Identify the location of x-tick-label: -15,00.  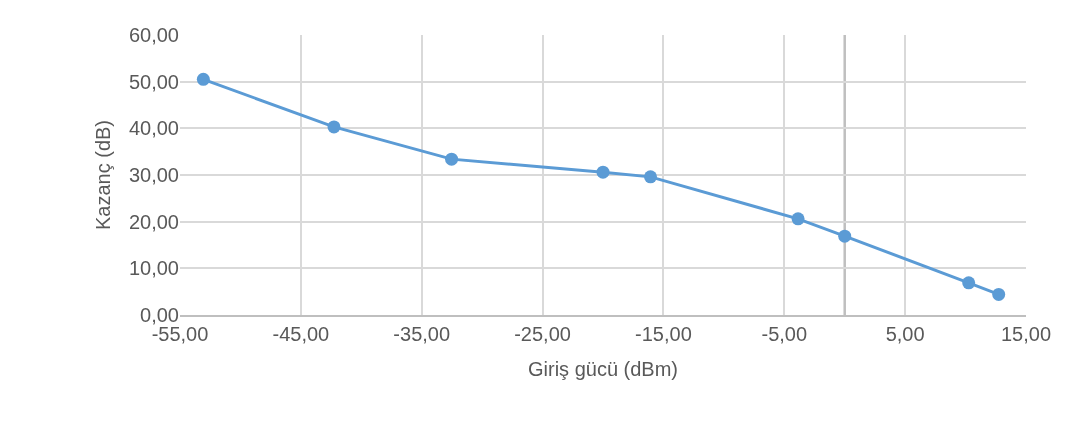
(663, 334).